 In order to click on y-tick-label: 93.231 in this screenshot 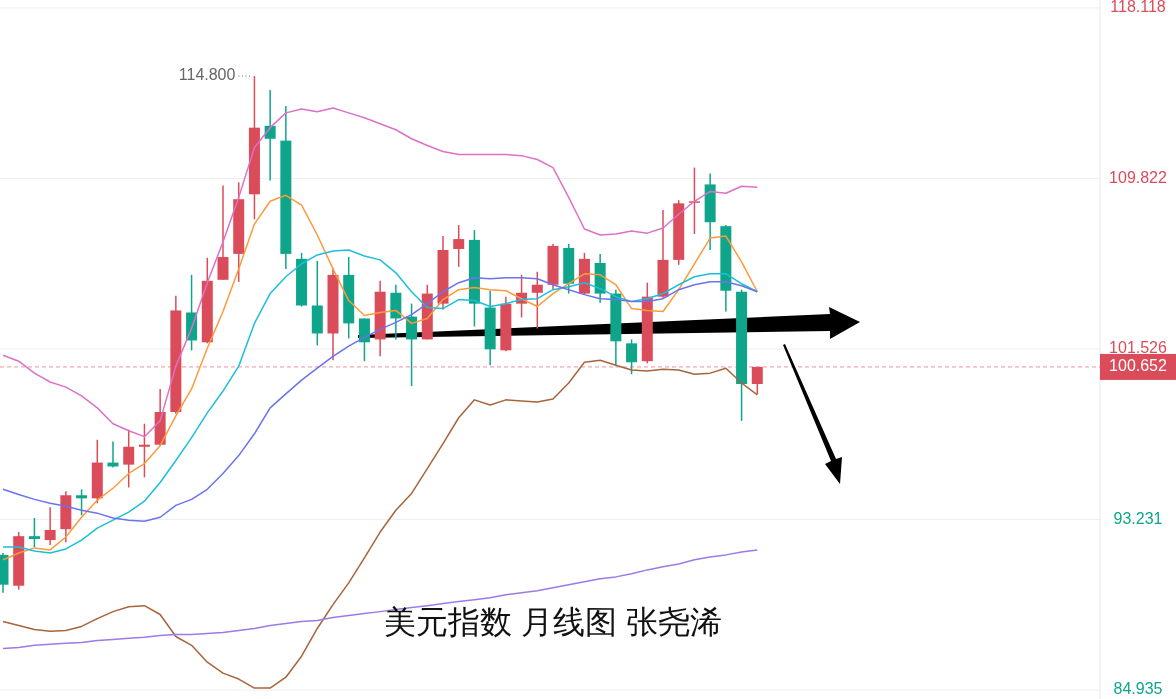, I will do `click(1138, 518)`.